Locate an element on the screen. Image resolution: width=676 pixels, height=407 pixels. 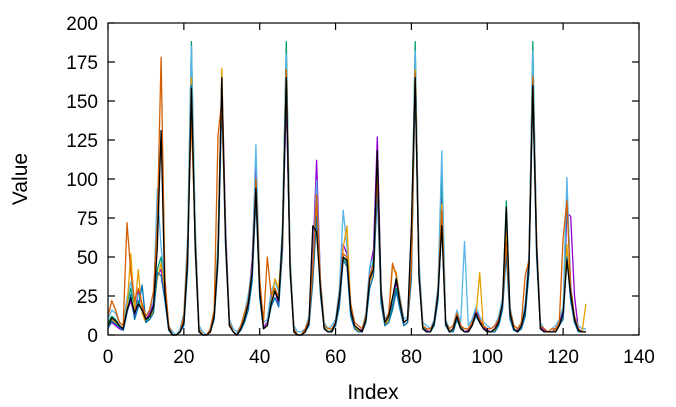
y-tick-label: 75 is located at coordinates (87, 219).